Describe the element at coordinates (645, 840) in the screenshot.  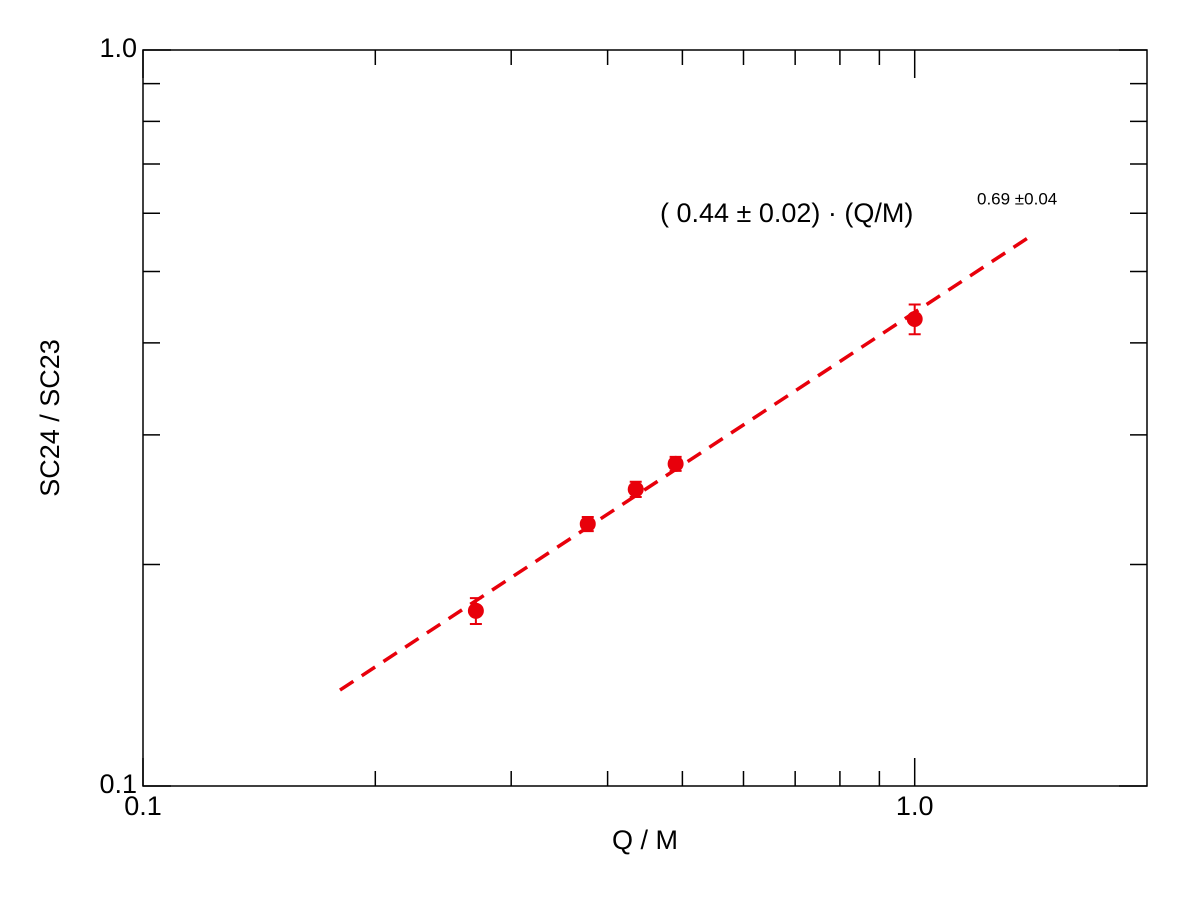
I see `x-axis-label: Q / M` at that location.